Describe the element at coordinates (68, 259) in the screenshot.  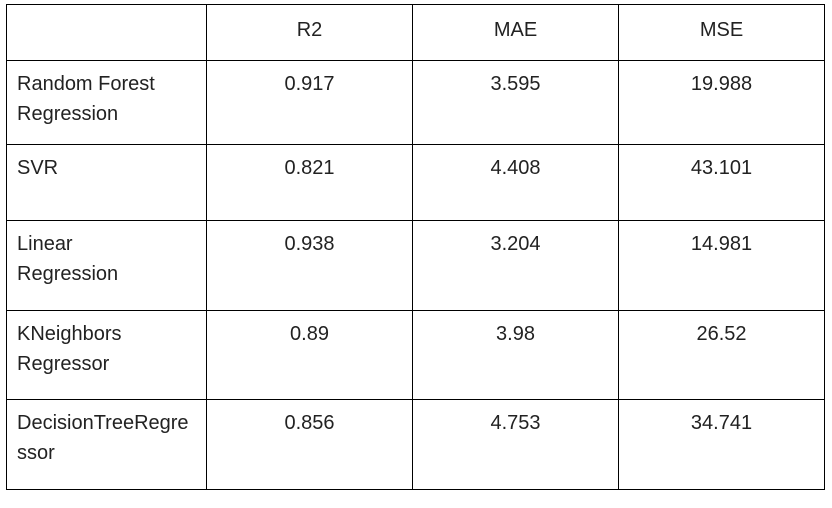
I see `model-name: Linear Regression` at that location.